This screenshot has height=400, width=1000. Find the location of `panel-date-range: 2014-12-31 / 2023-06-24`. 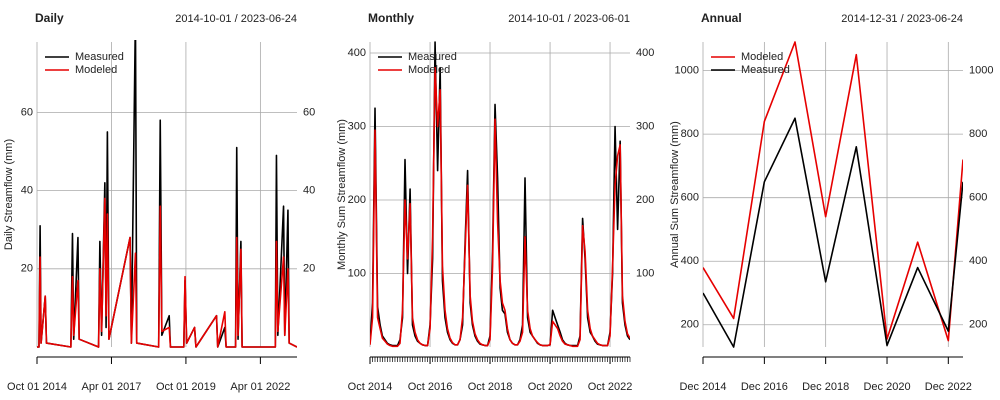

panel-date-range: 2014-12-31 / 2023-06-24 is located at coordinates (902, 19).